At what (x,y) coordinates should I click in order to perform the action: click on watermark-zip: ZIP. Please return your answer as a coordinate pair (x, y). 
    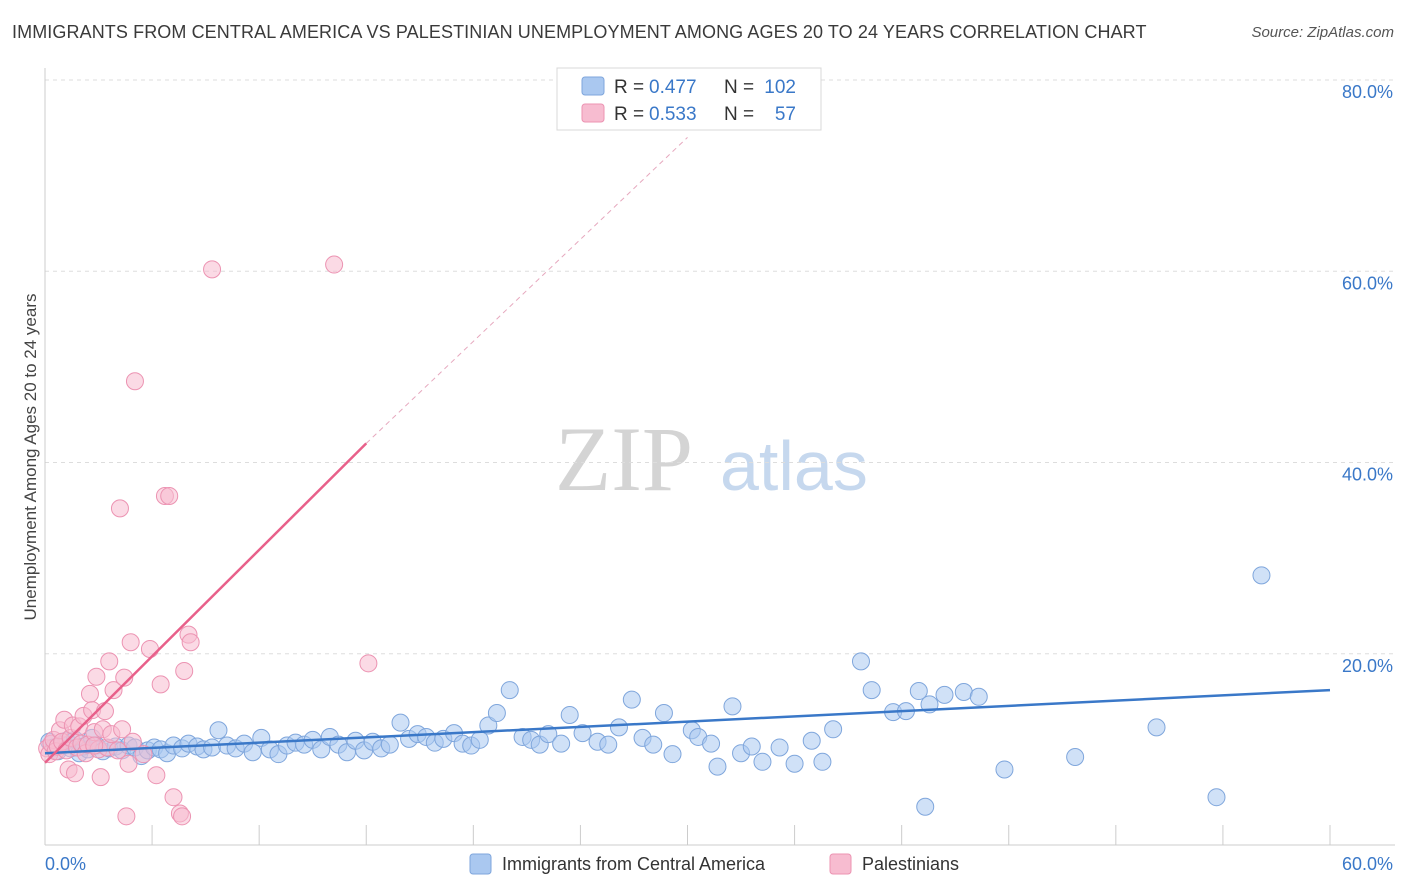
    Looking at the image, I should click on (624, 459).